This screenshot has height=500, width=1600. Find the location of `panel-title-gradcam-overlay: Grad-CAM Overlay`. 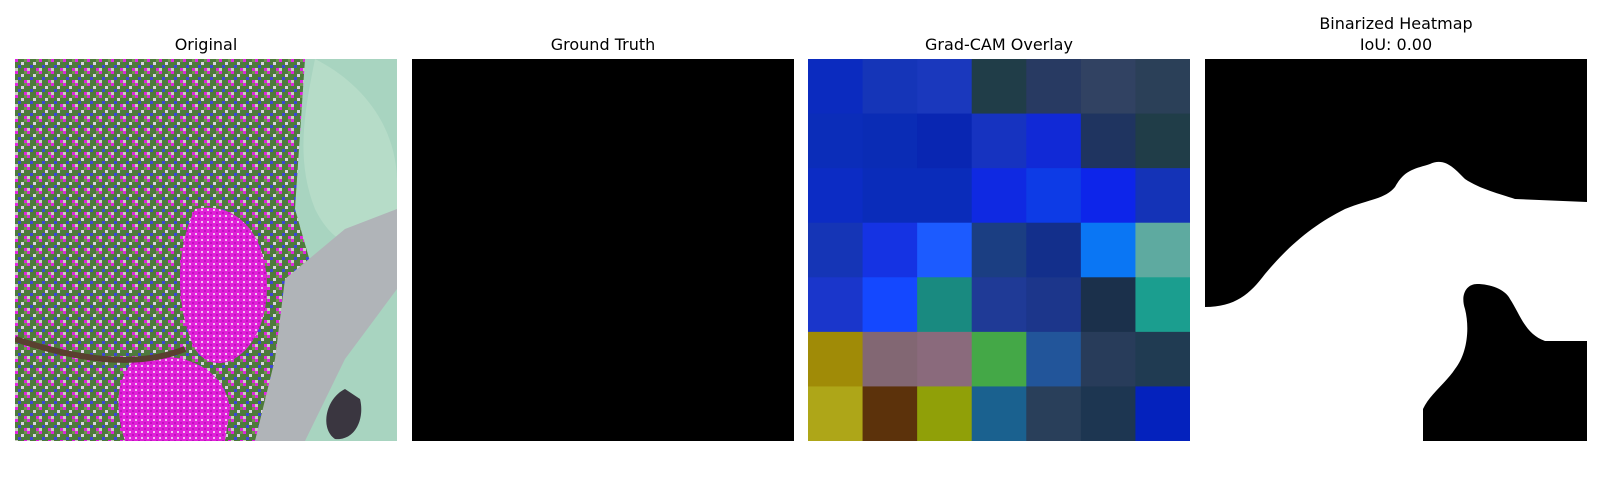

panel-title-gradcam-overlay: Grad-CAM Overlay is located at coordinates (999, 44).